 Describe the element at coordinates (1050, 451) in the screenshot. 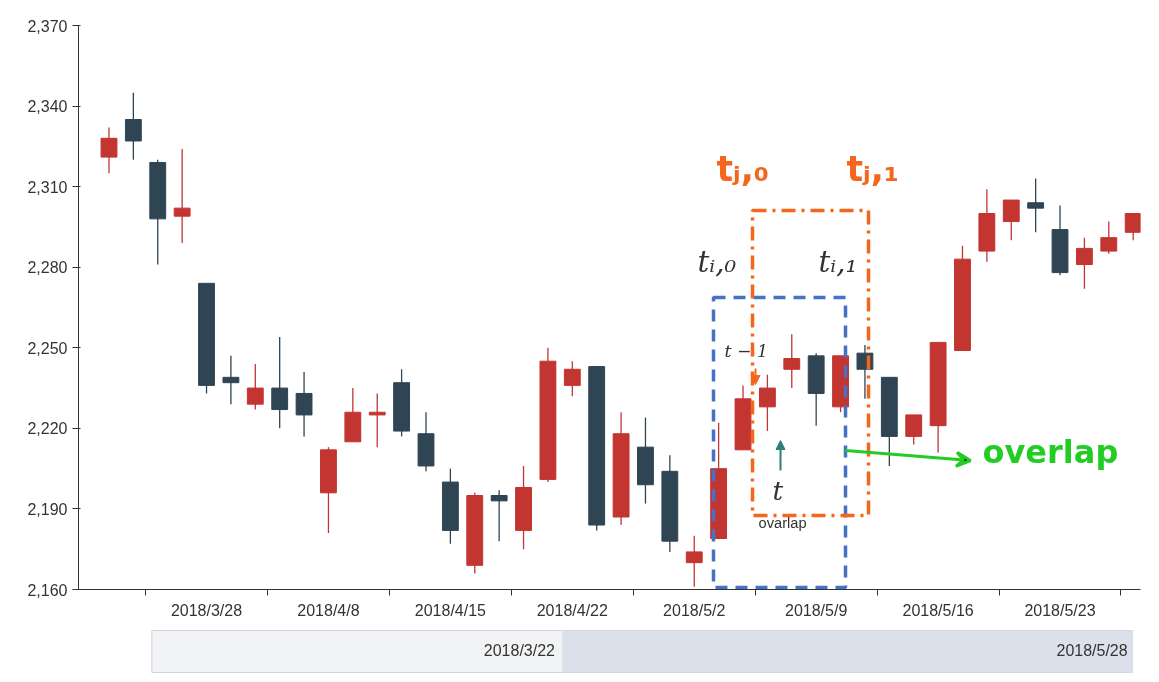

I see `annotation: overlap` at that location.